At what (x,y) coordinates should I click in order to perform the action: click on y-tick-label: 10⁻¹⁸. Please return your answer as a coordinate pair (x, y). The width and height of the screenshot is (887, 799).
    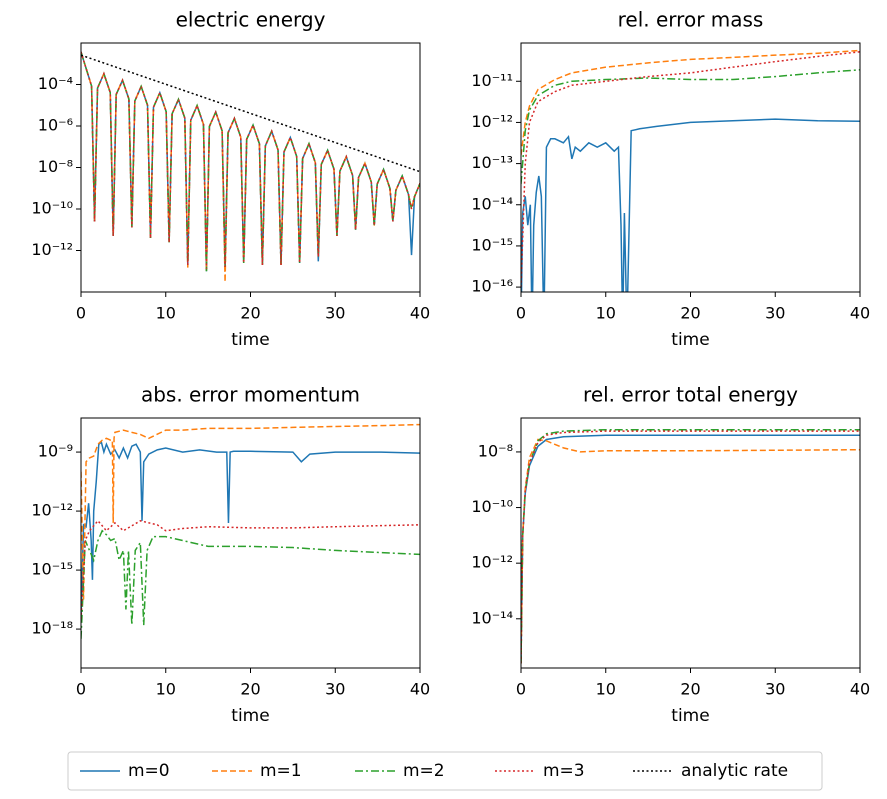
    Looking at the image, I should click on (52, 628).